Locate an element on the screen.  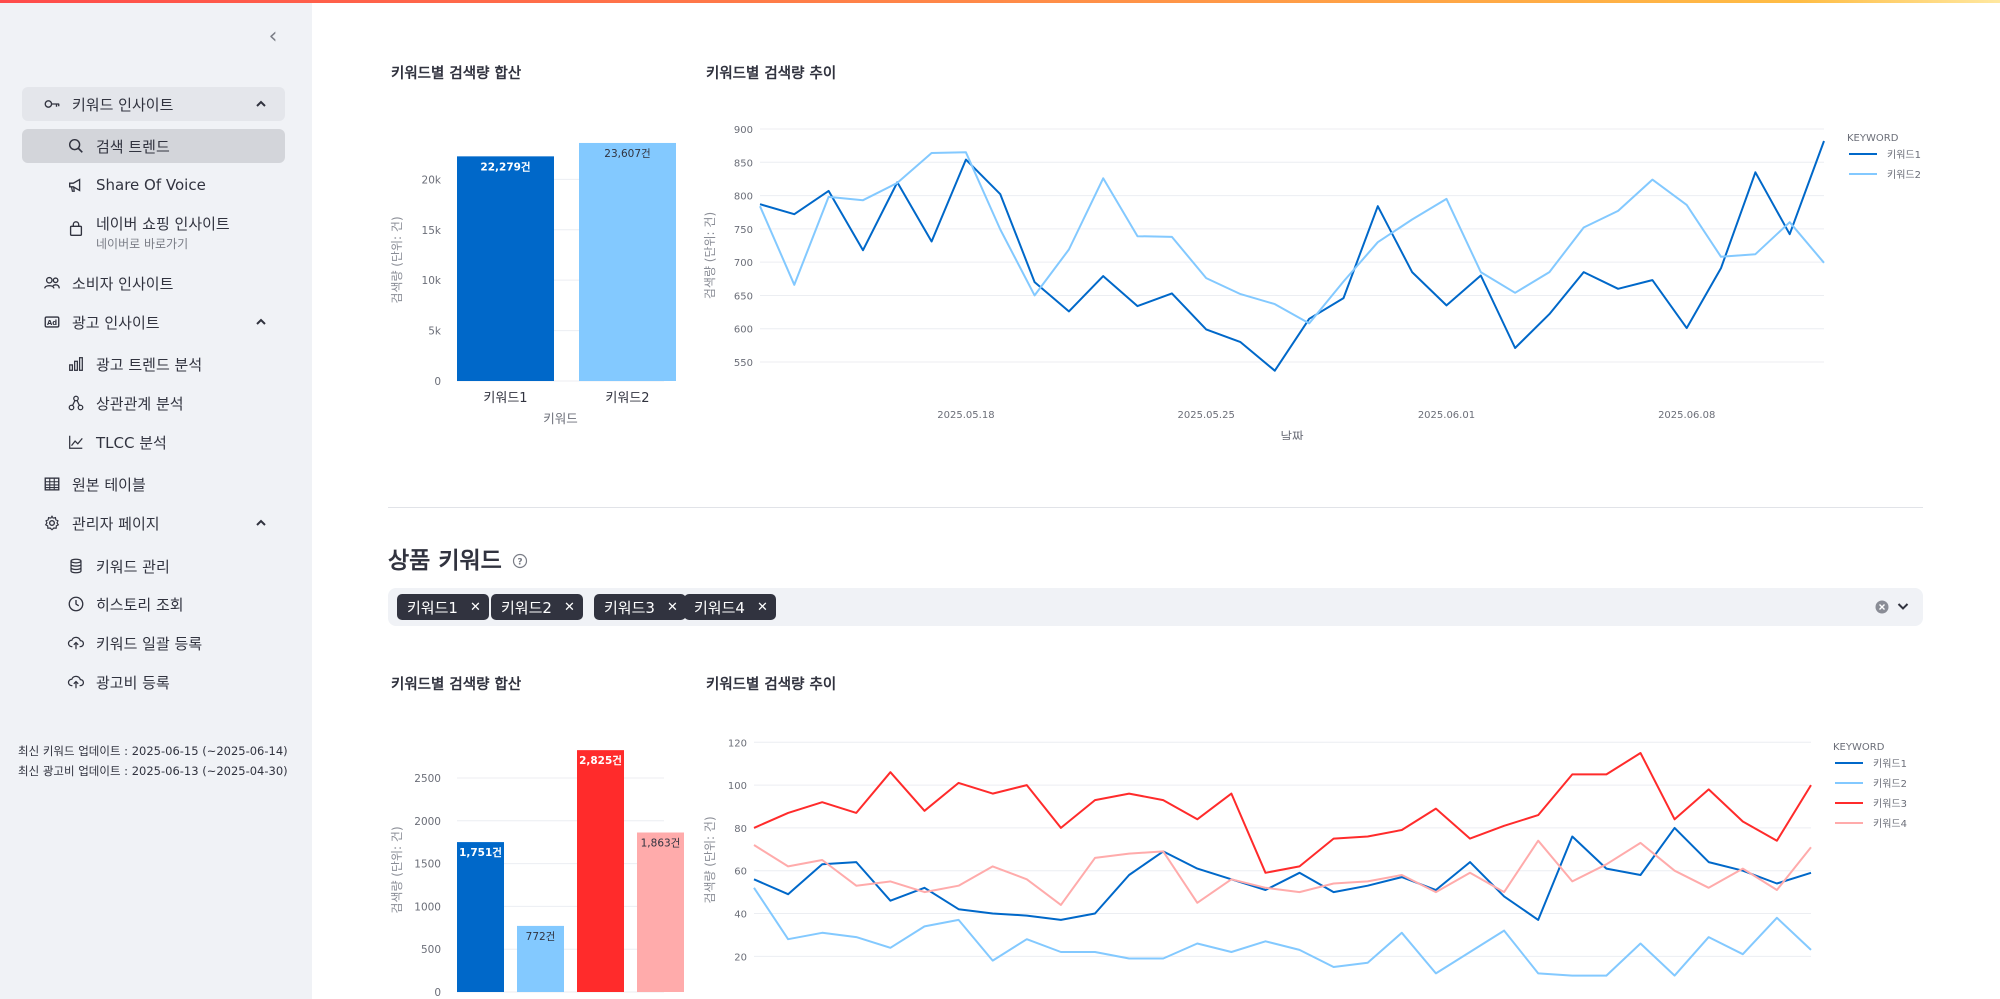
network-icon is located at coordinates (76, 403).